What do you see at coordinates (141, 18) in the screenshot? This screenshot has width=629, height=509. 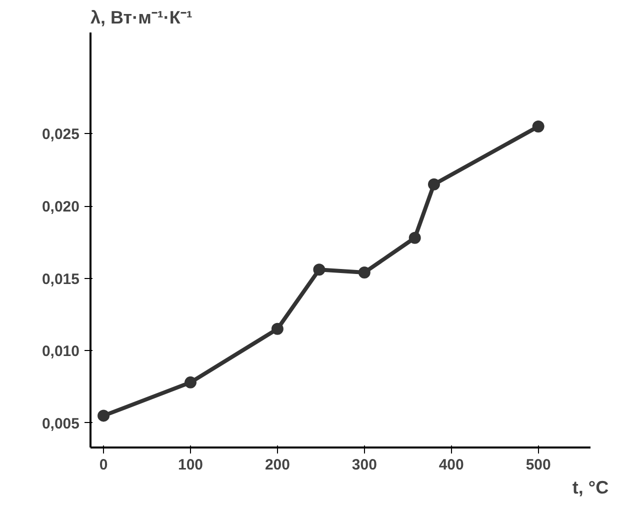 I see `chart-title: λ, Вт·м⁻¹·К⁻¹` at bounding box center [141, 18].